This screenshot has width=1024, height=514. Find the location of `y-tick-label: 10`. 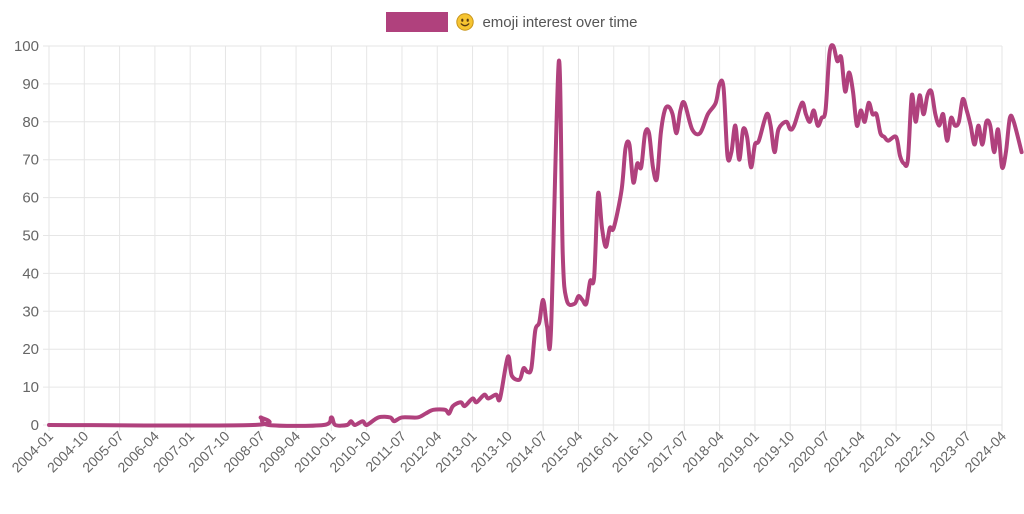

y-tick-label: 10 is located at coordinates (30, 387).